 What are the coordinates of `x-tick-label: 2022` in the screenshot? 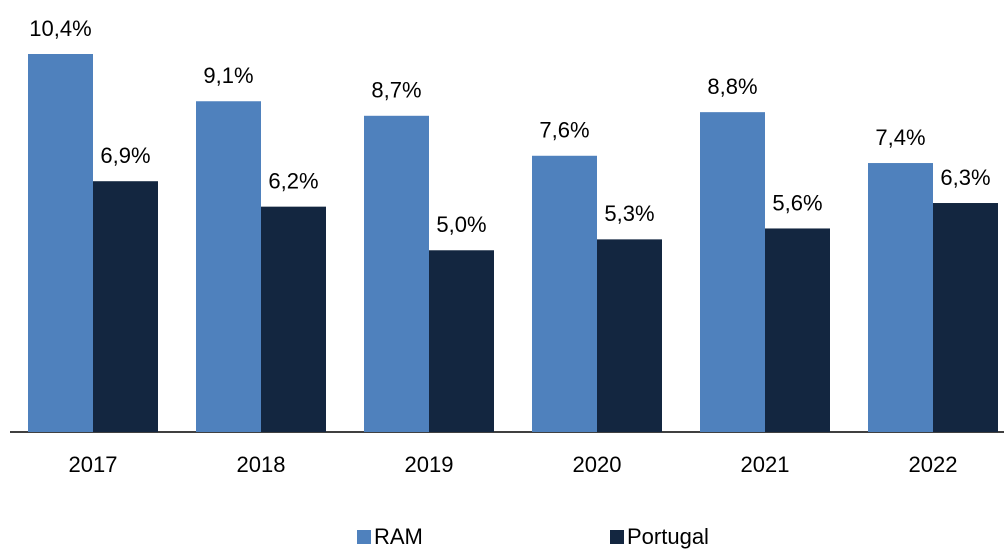 It's located at (933, 464).